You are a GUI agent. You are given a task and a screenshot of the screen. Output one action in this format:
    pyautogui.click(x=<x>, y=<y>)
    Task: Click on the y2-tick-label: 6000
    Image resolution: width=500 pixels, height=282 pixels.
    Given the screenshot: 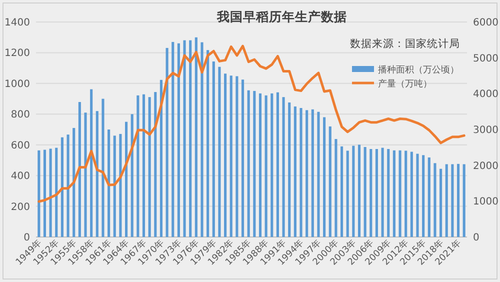 What is the action you would take?
    pyautogui.click(x=485, y=23)
    